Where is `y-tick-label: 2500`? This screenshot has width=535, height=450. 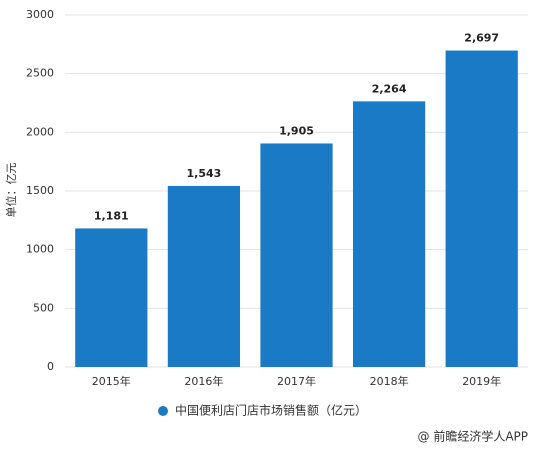
y-tick-label: 2500 is located at coordinates (40, 73).